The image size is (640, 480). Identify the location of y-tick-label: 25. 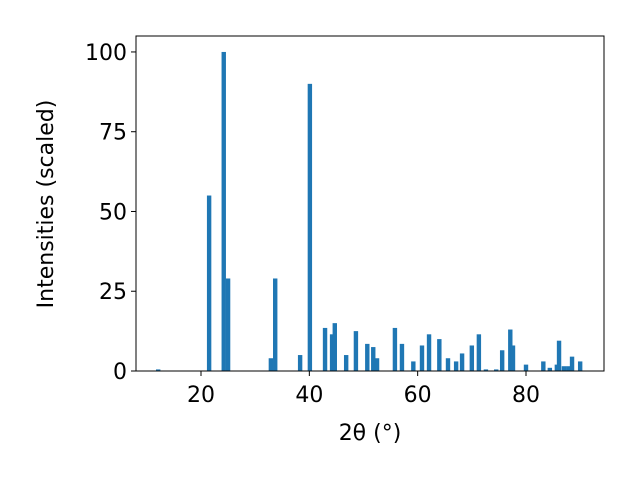
(113, 292).